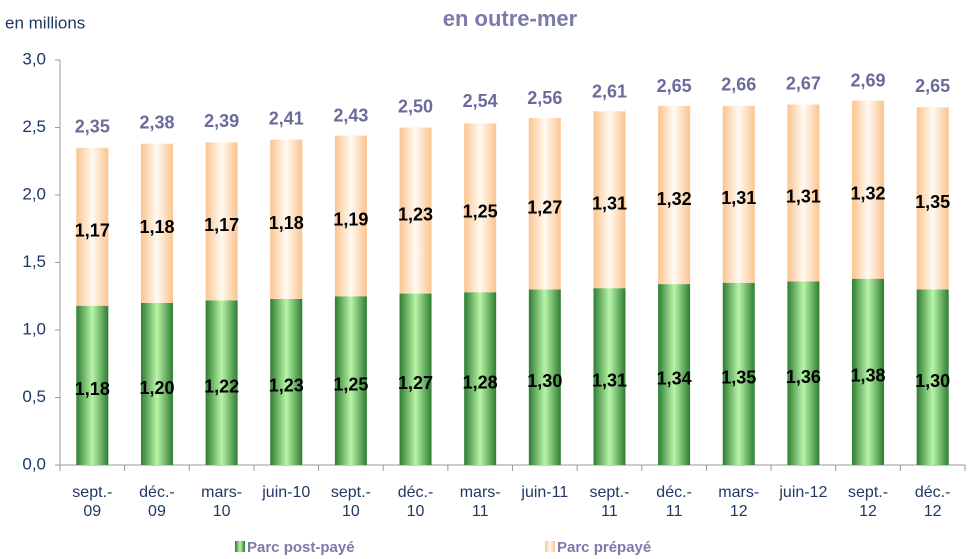 The height and width of the screenshot is (559, 969). What do you see at coordinates (350, 220) in the screenshot?
I see `data-label: 1,19` at bounding box center [350, 220].